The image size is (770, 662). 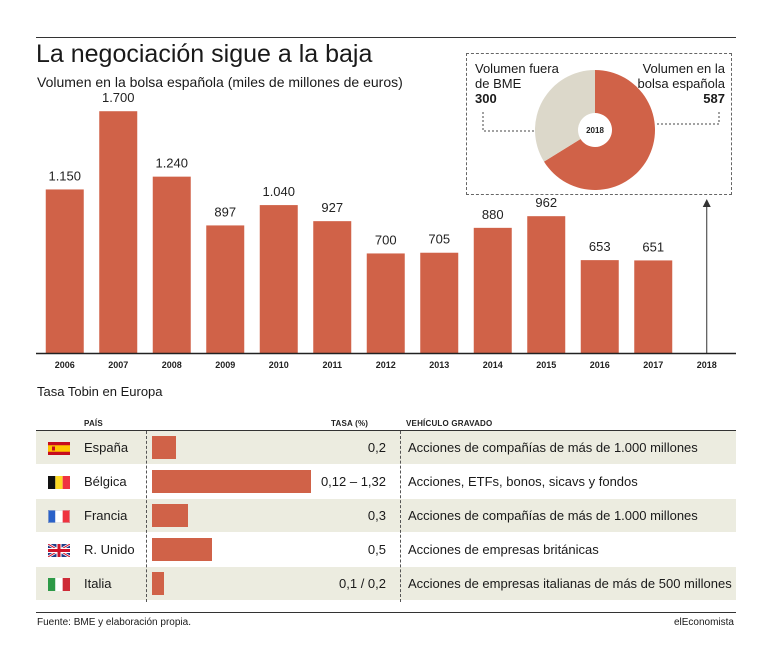 I want to click on donut-chart: 2018, so click(x=601, y=130).